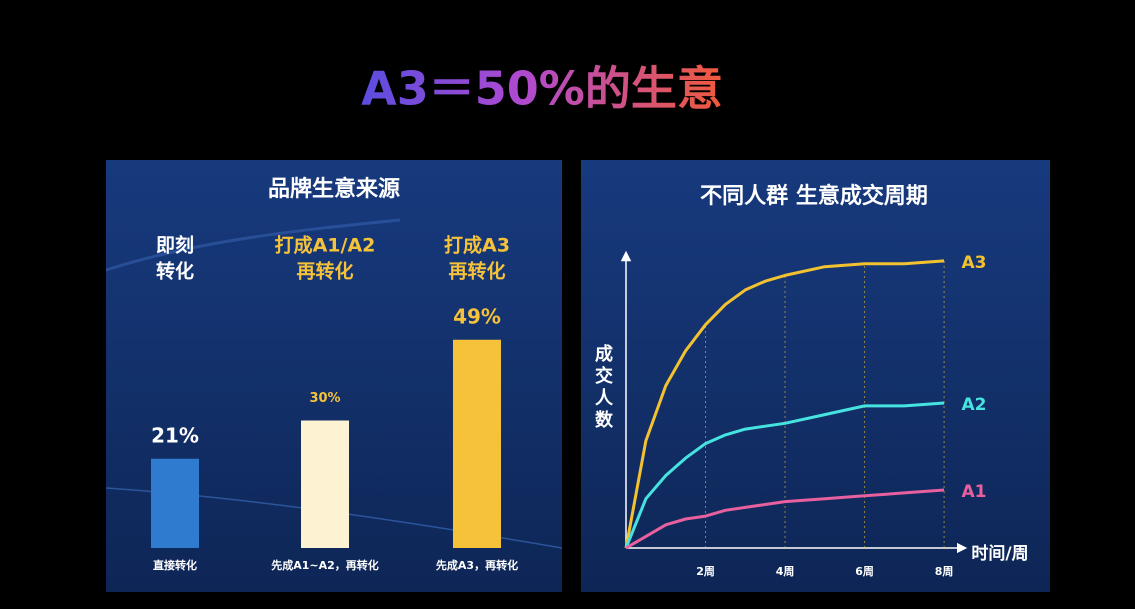 The width and height of the screenshot is (1135, 609). What do you see at coordinates (175, 245) in the screenshot?
I see `bar-header: 即刻` at bounding box center [175, 245].